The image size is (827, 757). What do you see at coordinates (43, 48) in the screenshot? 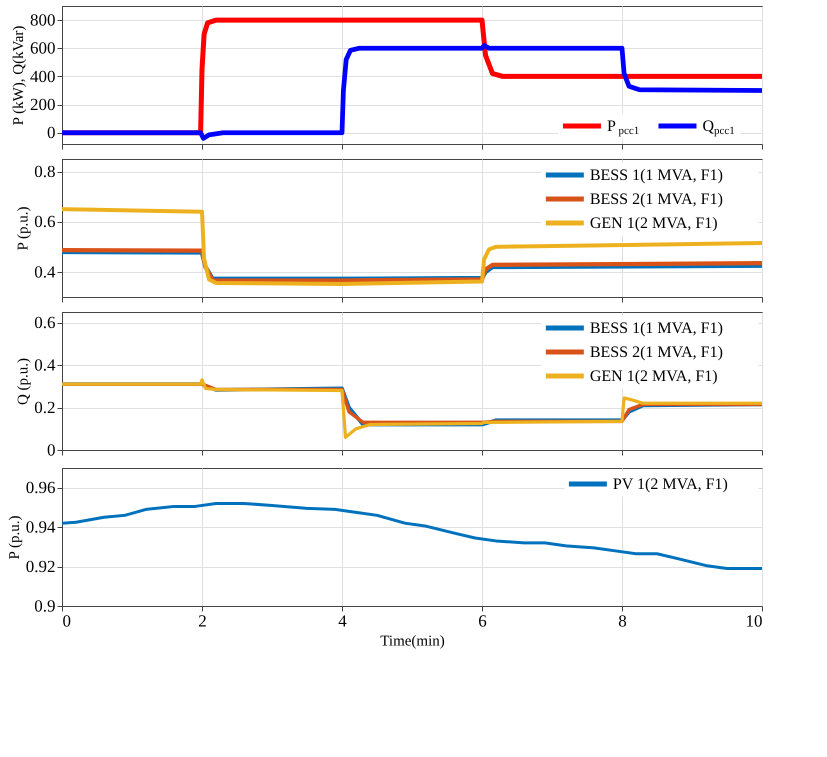
I see `y-tick-label: 600` at bounding box center [43, 48].